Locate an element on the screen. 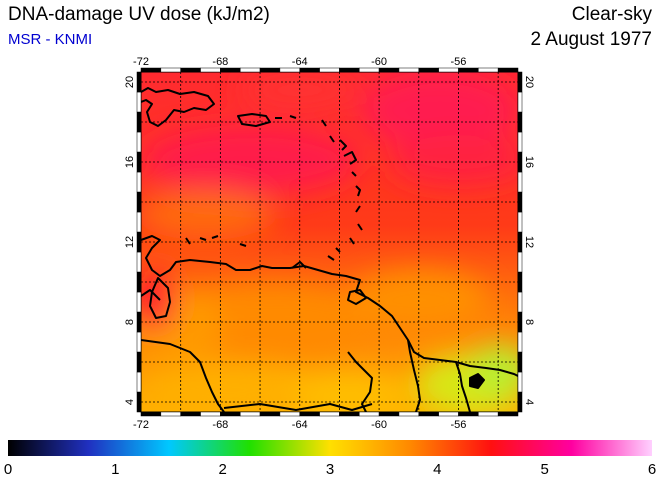  colorbar-tick-label: 5 is located at coordinates (544, 469).